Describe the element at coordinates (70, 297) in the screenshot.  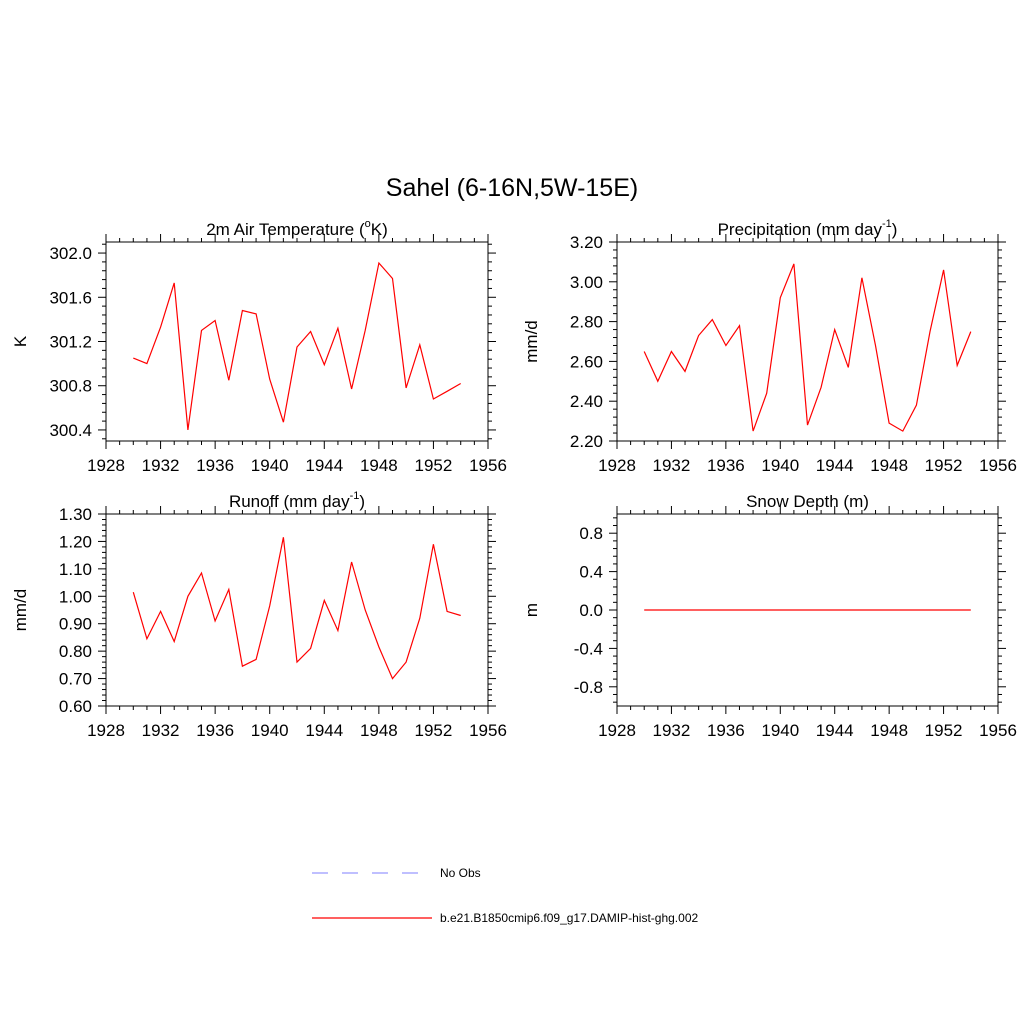
I see `y-tick-label: 301.6` at that location.